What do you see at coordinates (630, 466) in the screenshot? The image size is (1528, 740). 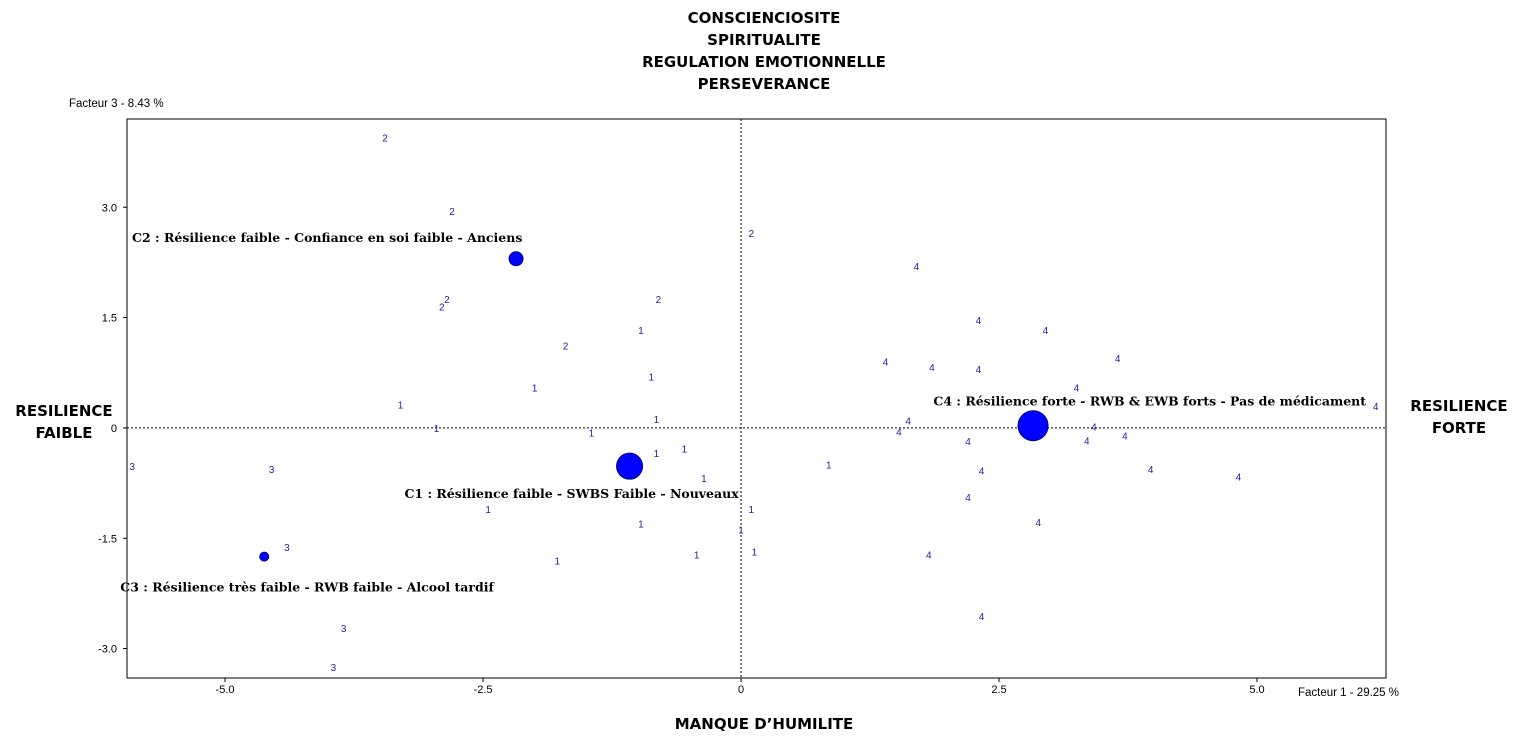 I see `centroid-marker-c2` at bounding box center [630, 466].